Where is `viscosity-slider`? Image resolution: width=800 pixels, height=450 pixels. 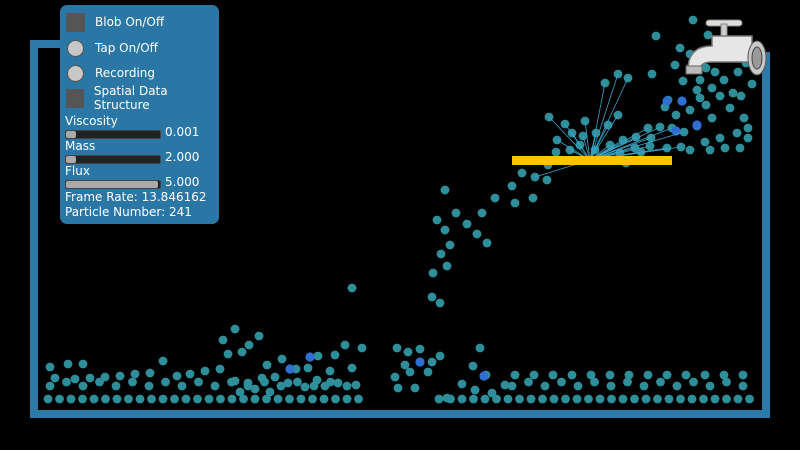 viscosity-slider is located at coordinates (113, 134).